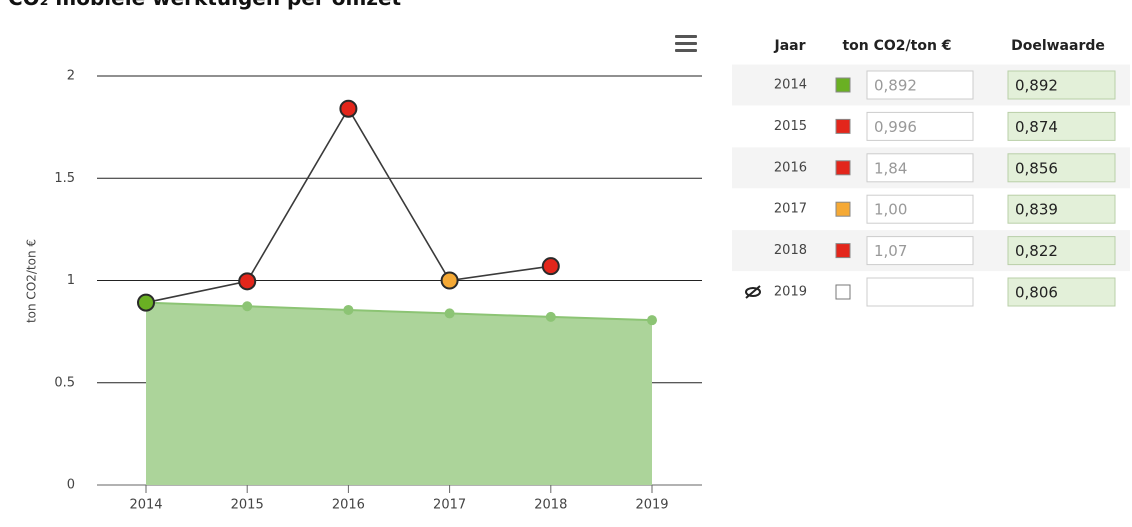 The width and height of the screenshot is (1132, 527). What do you see at coordinates (348, 505) in the screenshot?
I see `x-tick-label: 2016` at bounding box center [348, 505].